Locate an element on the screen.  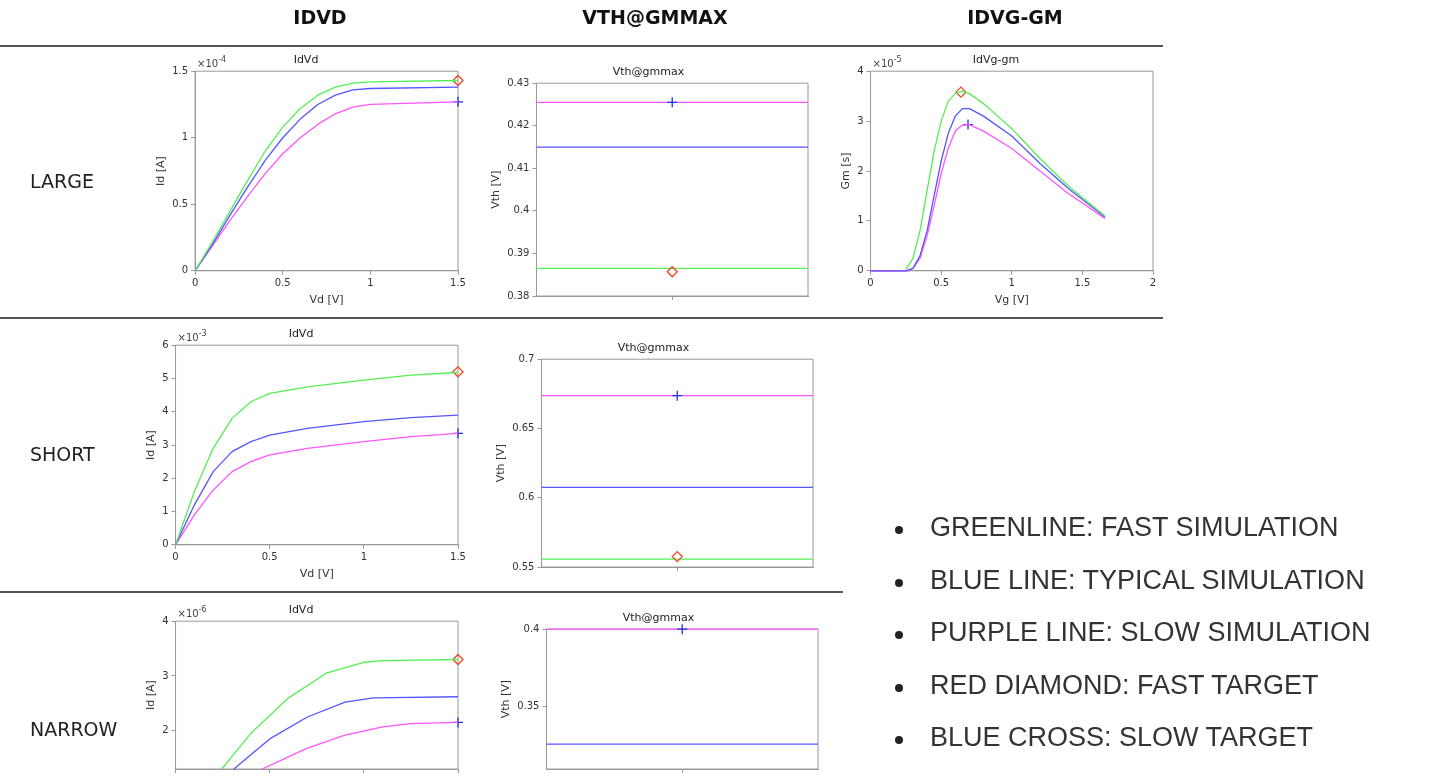
y-tick-label: 6 is located at coordinates (165, 344).